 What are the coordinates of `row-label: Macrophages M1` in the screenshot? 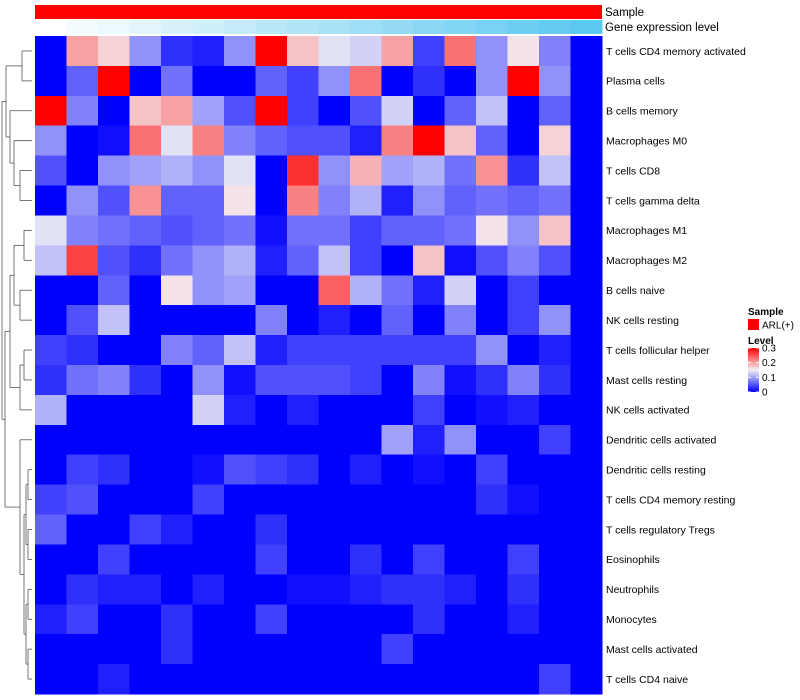 It's located at (646, 231).